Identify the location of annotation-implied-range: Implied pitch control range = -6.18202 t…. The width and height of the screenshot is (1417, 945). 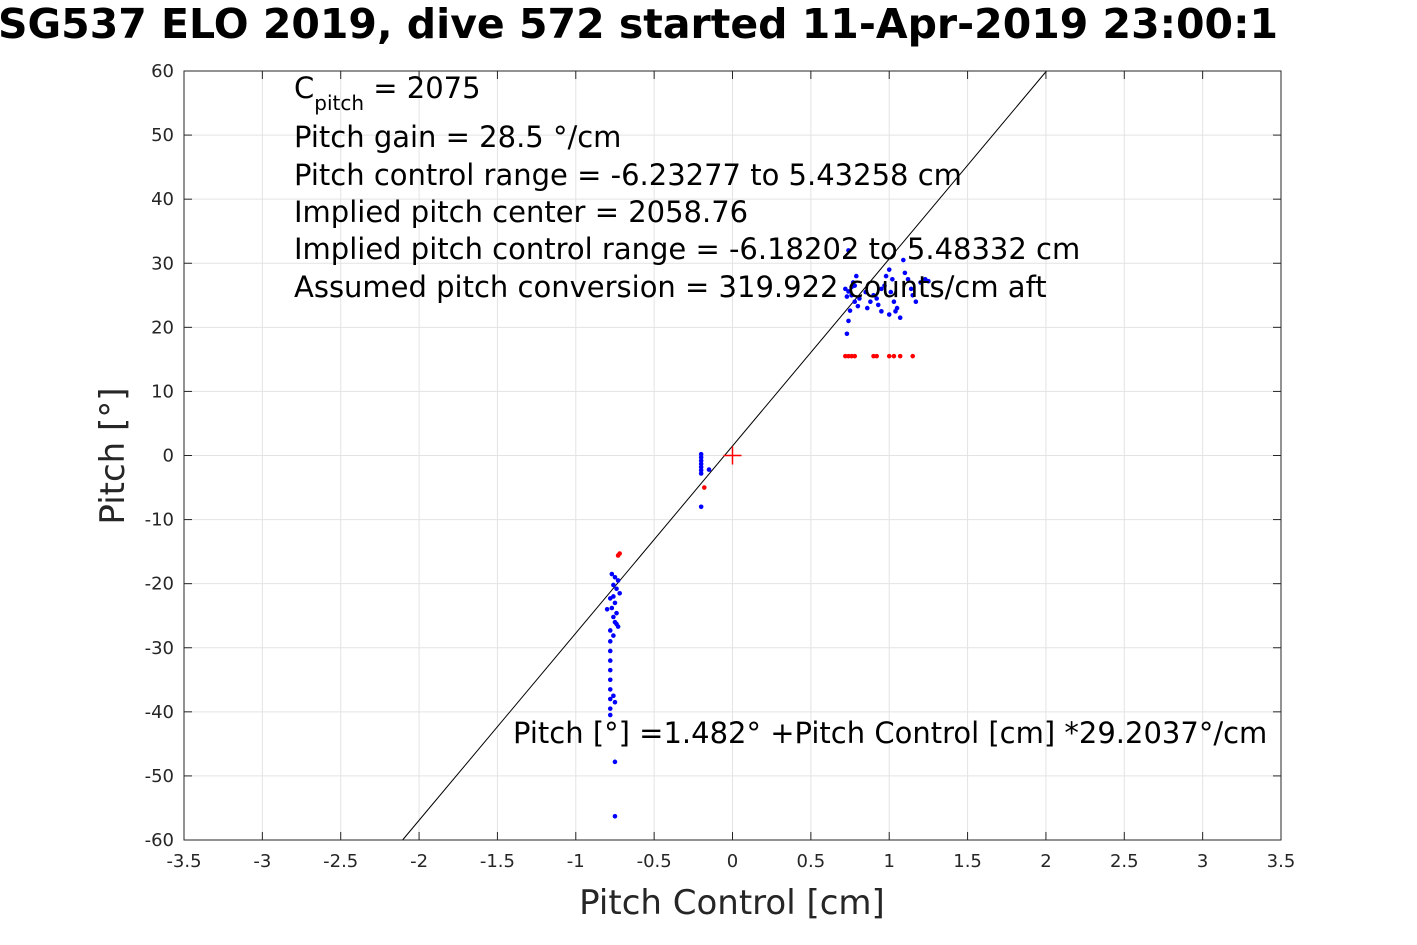
(687, 249).